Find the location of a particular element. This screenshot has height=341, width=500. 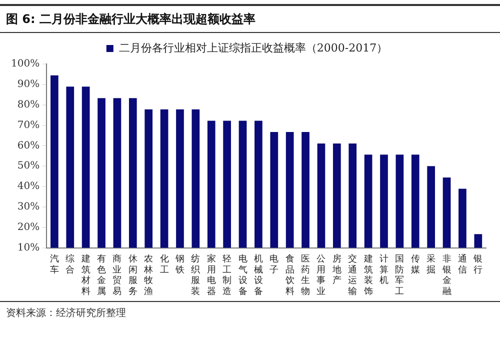

x-tick-label: 建筑材料 is located at coordinates (85, 275).